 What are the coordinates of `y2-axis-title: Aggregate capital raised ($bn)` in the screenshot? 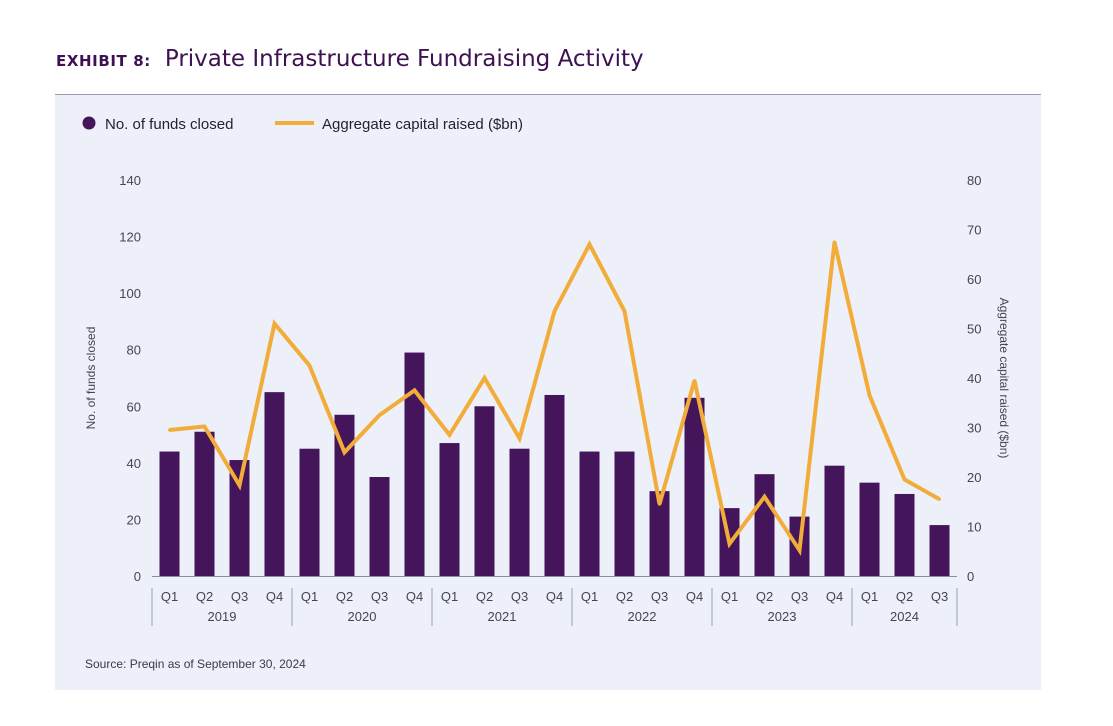 It's located at (1004, 378).